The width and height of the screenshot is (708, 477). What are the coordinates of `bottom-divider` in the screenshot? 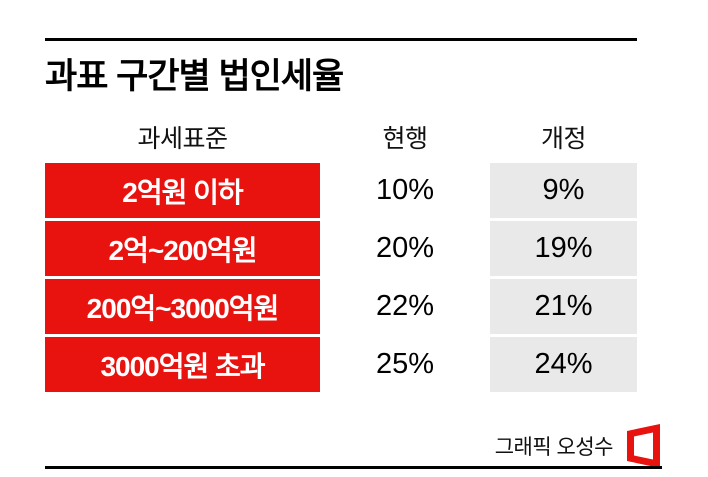 It's located at (353, 467).